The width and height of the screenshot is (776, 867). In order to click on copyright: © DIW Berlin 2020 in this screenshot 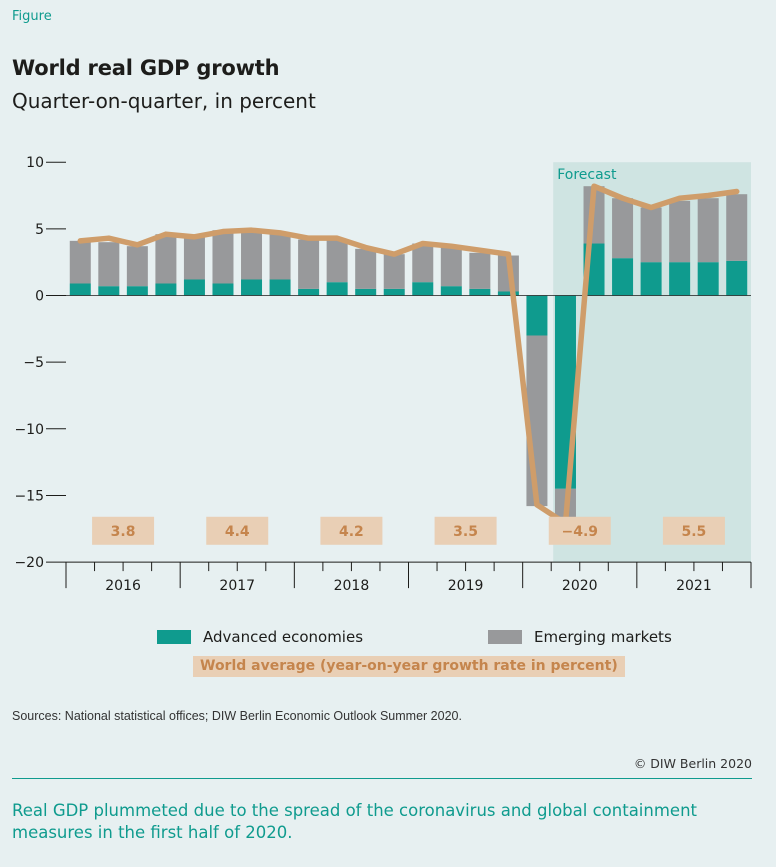, I will do `click(692, 763)`.